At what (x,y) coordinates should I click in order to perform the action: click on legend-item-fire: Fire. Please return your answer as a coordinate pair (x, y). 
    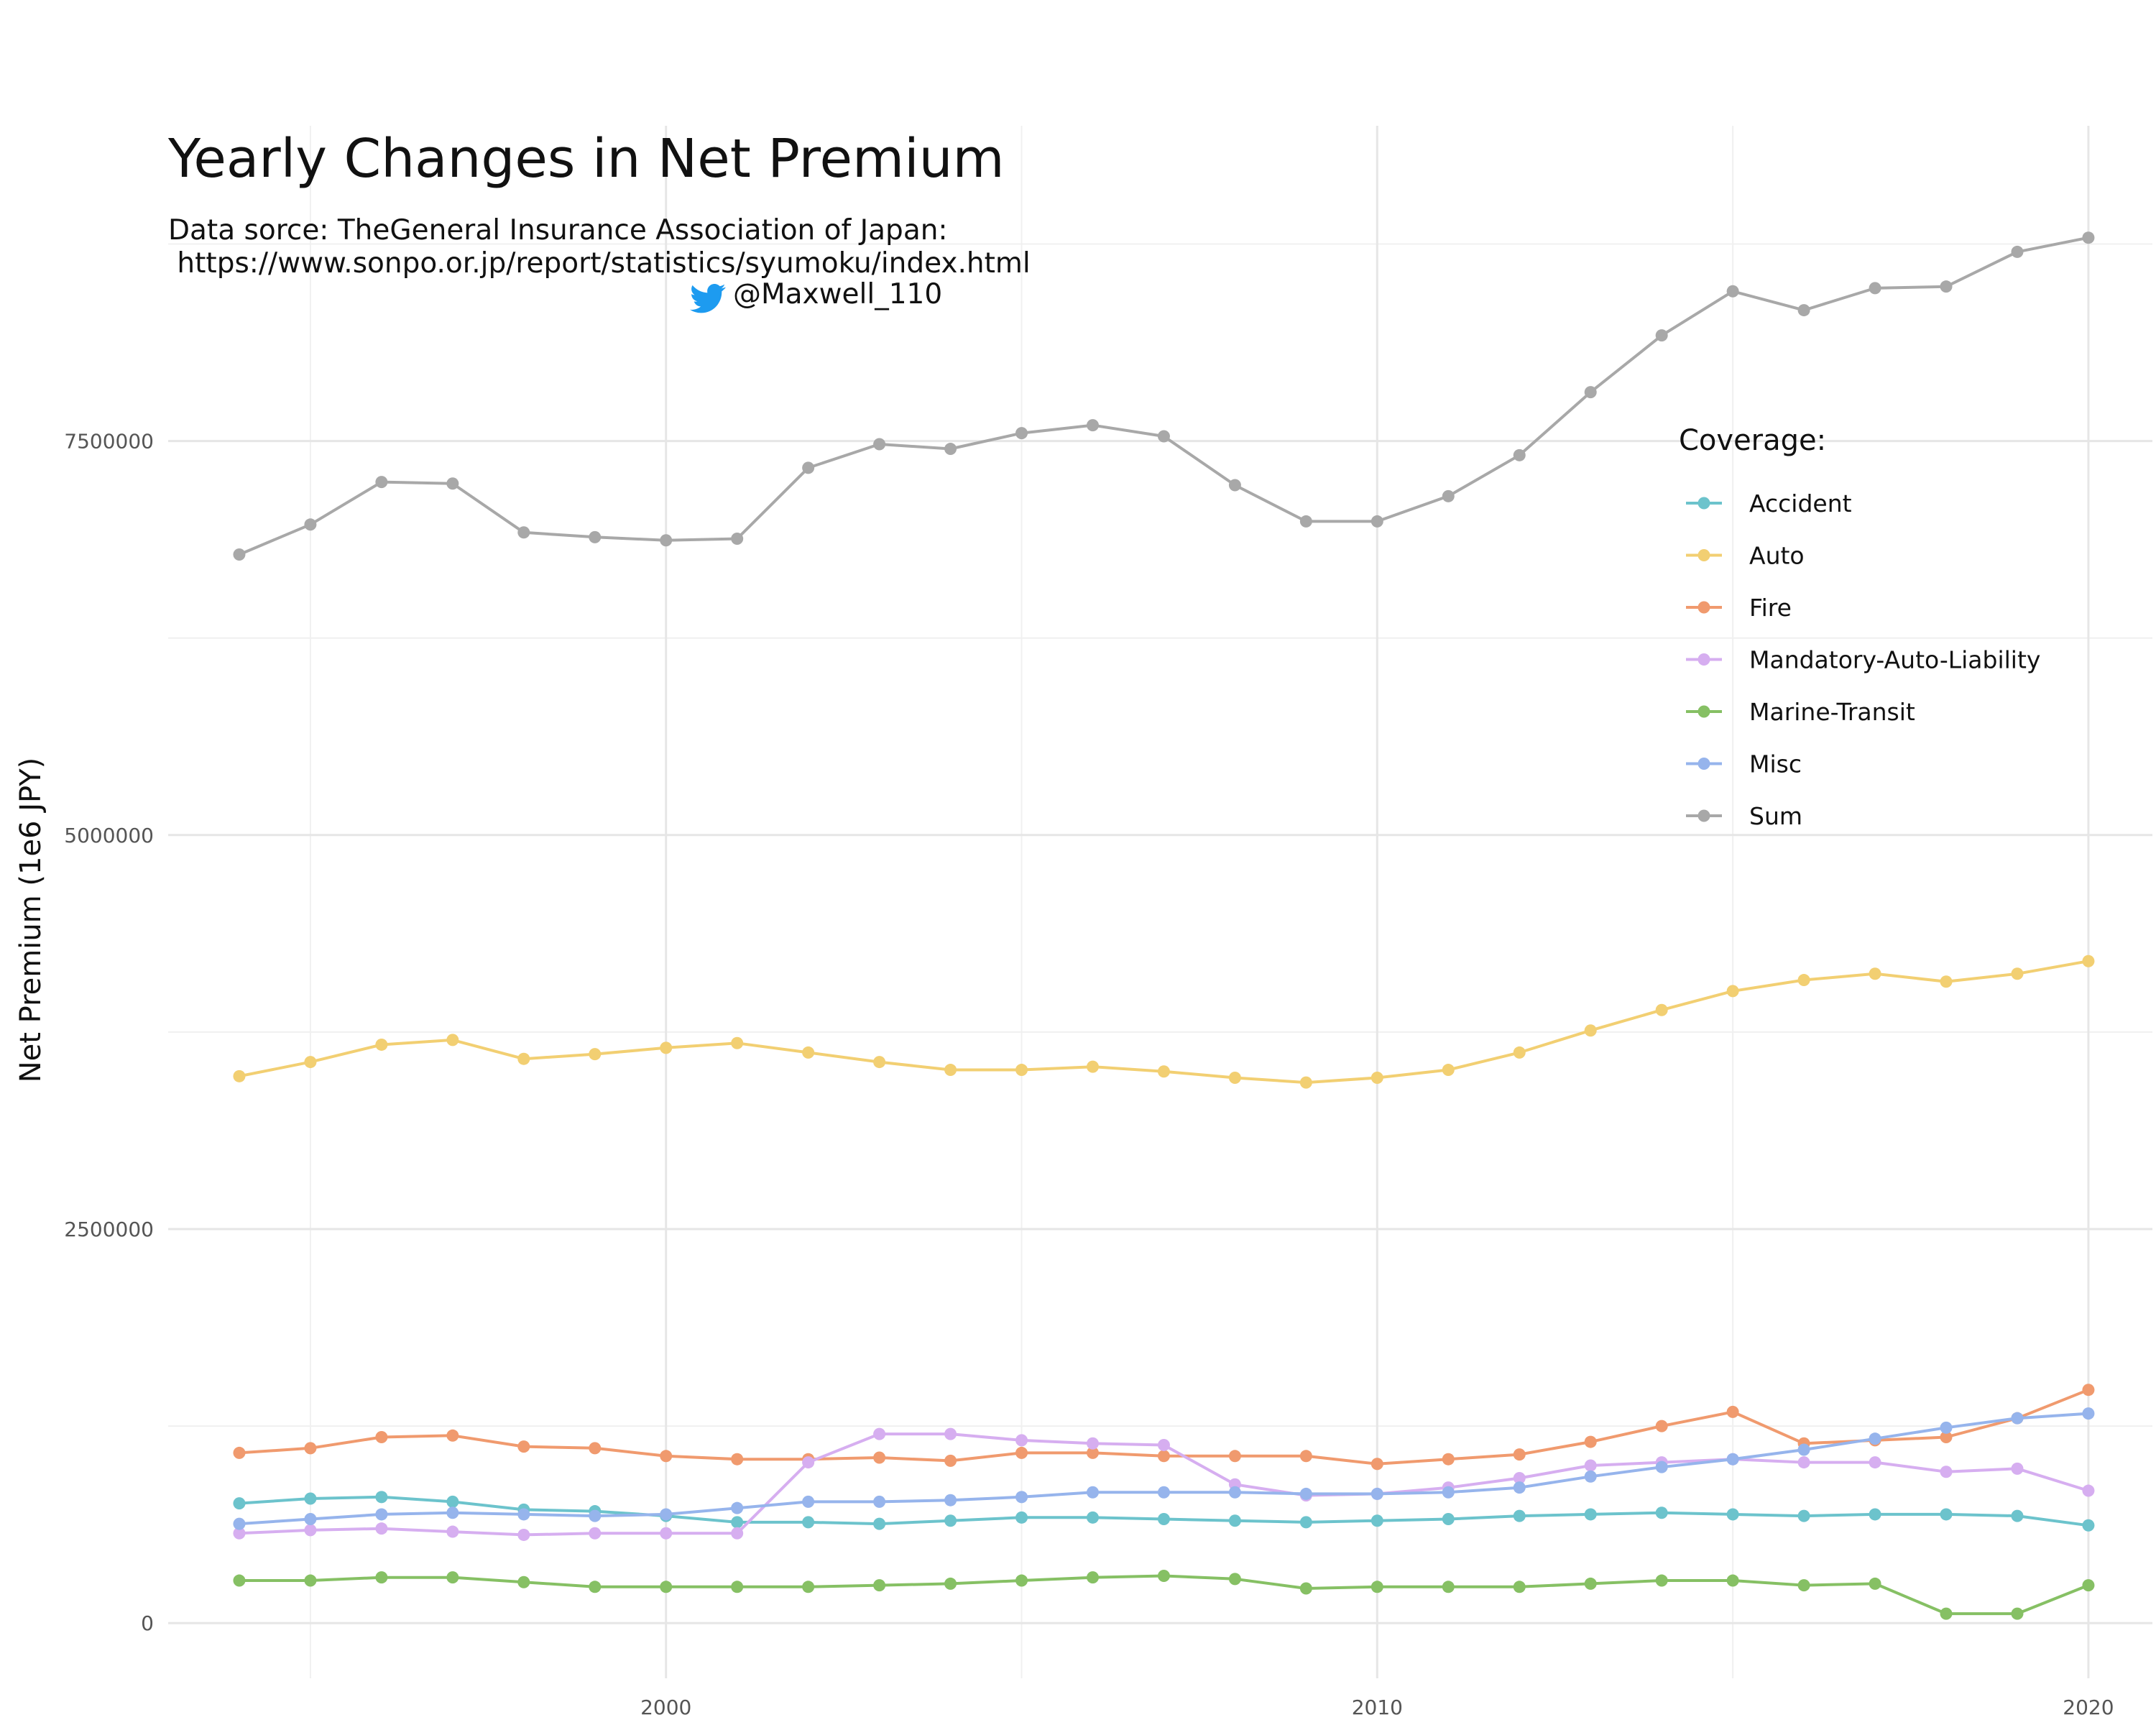
    Looking at the image, I should click on (1739, 608).